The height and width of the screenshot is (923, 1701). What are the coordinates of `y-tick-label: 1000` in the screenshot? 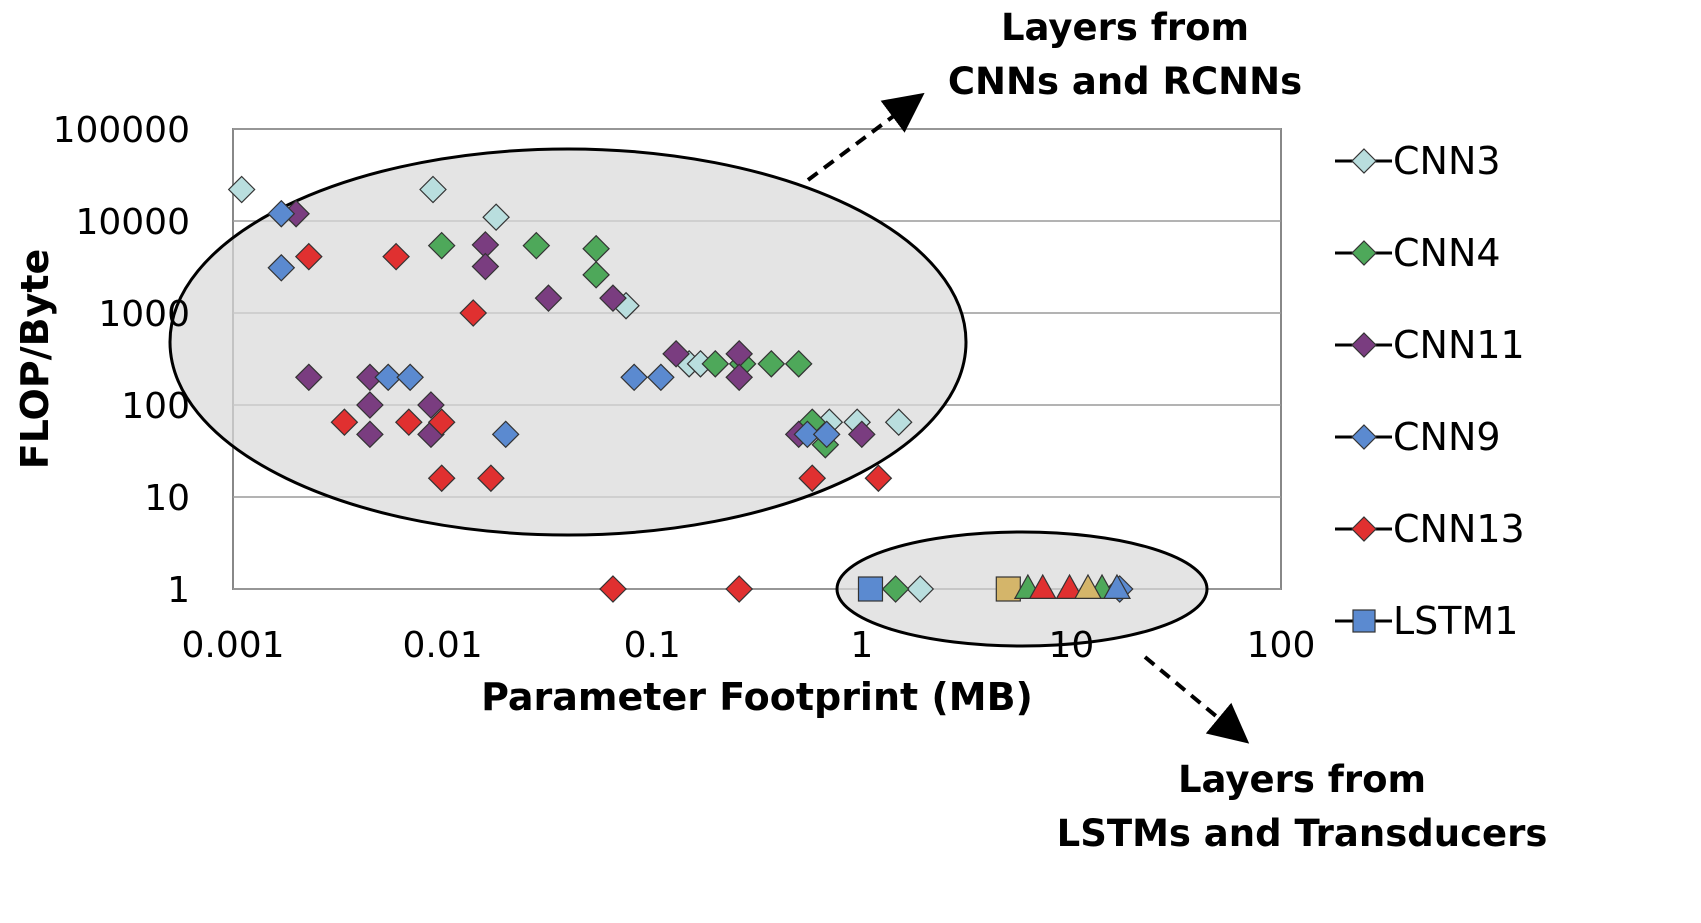 It's located at (144, 314).